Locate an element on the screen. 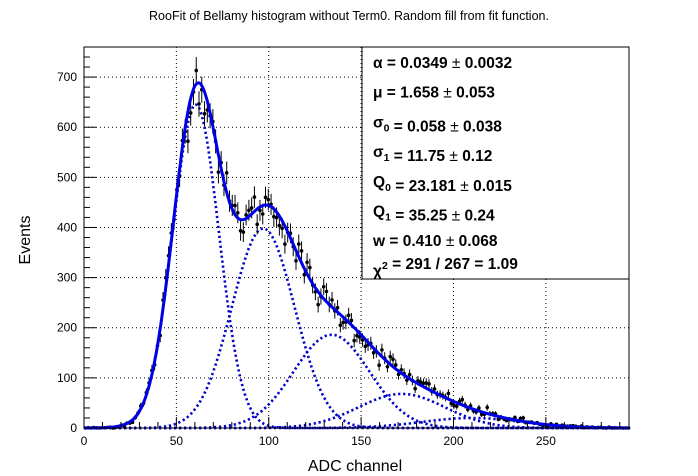 Image resolution: width=698 pixels, height=476 pixels. x-tick-label: 0 is located at coordinates (84, 441).